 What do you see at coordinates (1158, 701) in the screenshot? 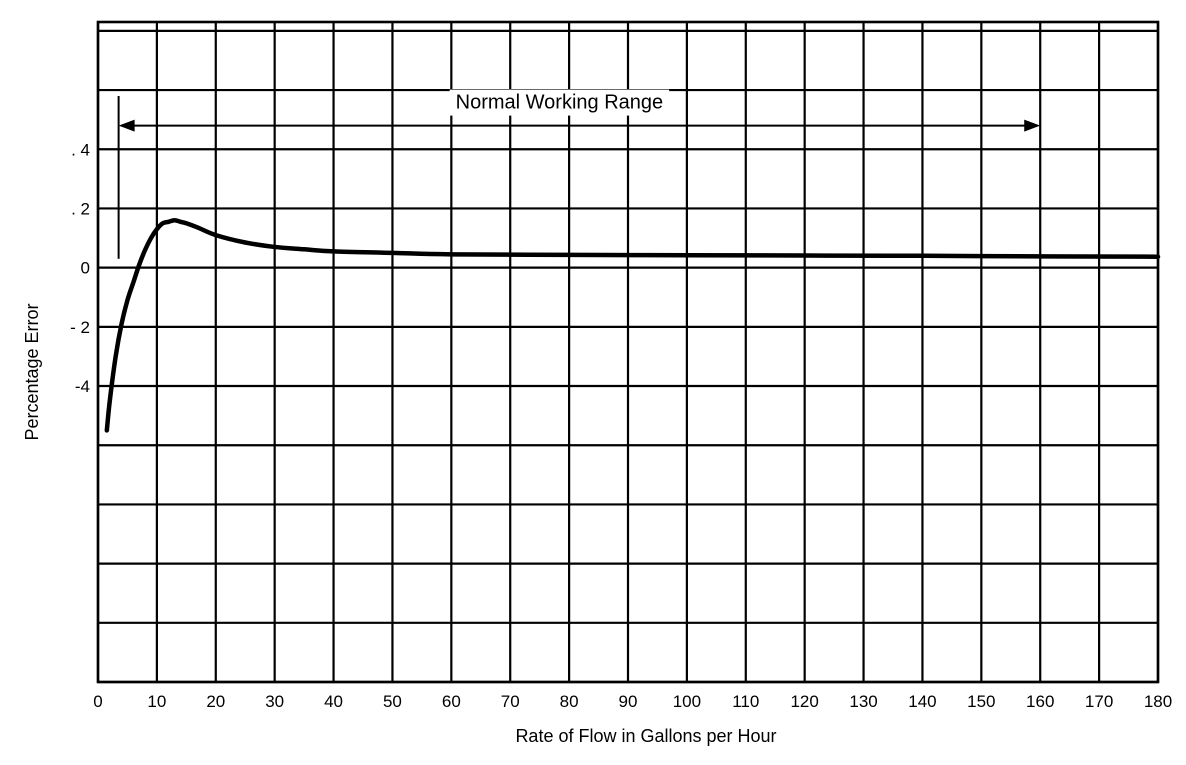
I see `x-tick-label: 180` at bounding box center [1158, 701].